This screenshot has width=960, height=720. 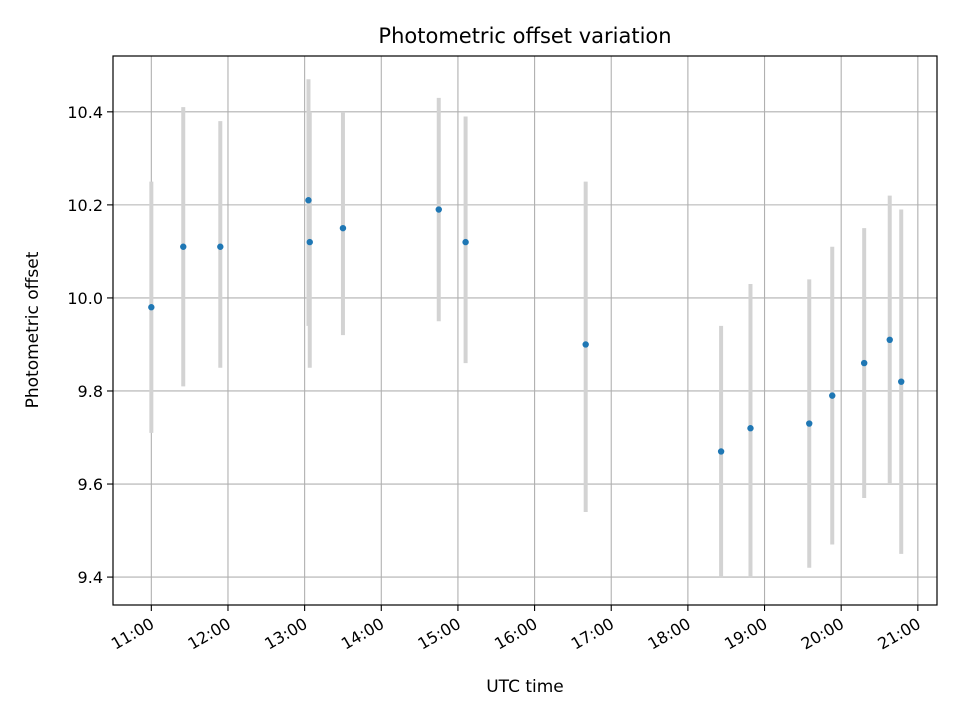 I want to click on chart-title: Photometric offset variation, so click(x=524, y=36).